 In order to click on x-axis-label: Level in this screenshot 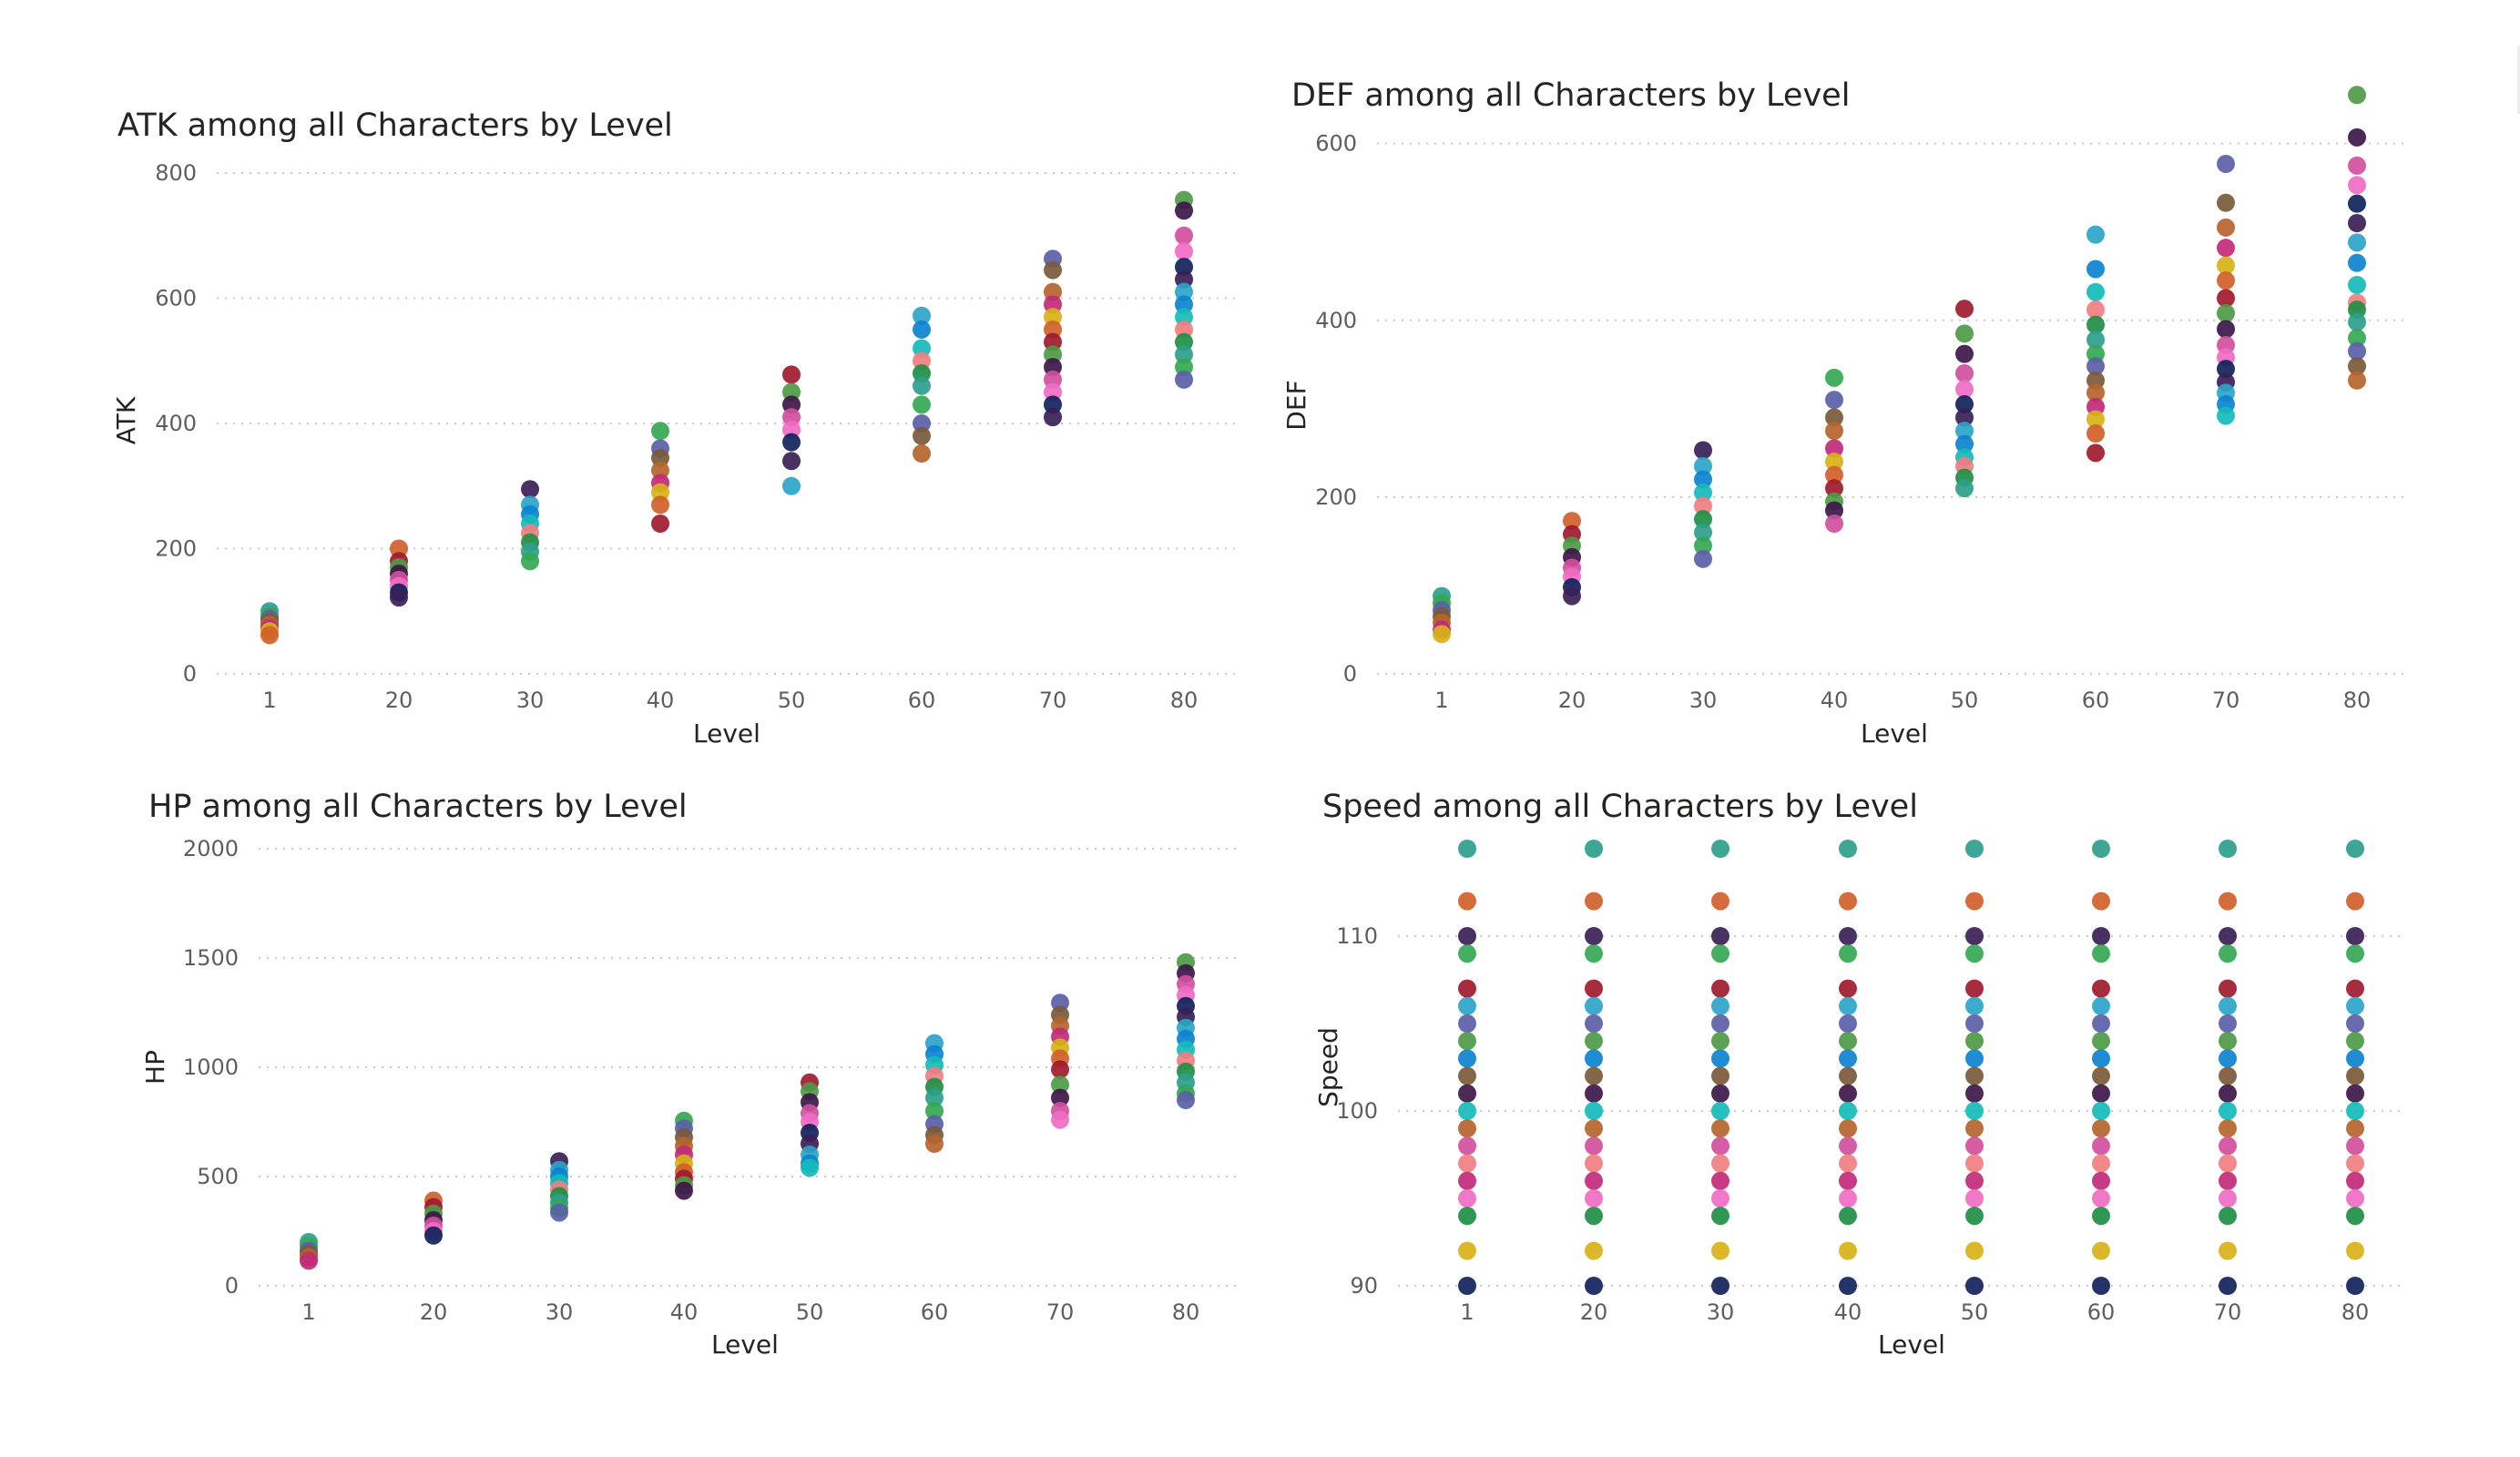, I will do `click(726, 734)`.